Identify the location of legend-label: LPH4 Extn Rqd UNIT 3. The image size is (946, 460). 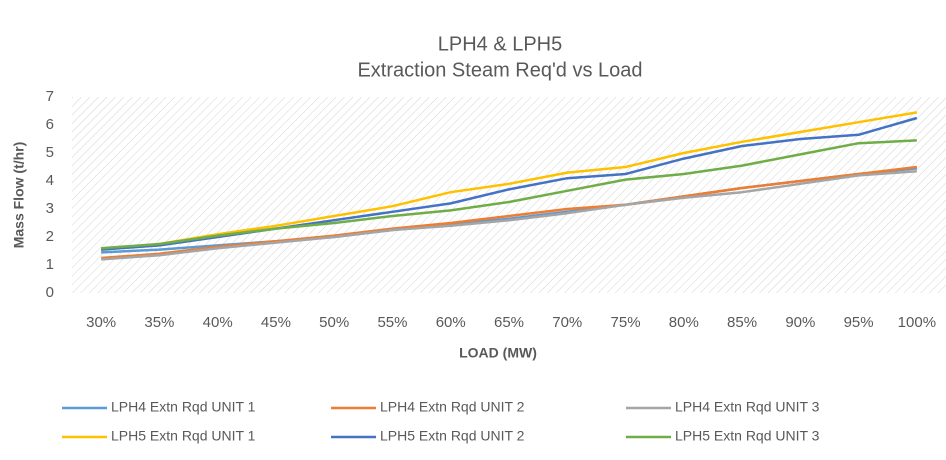
(747, 407).